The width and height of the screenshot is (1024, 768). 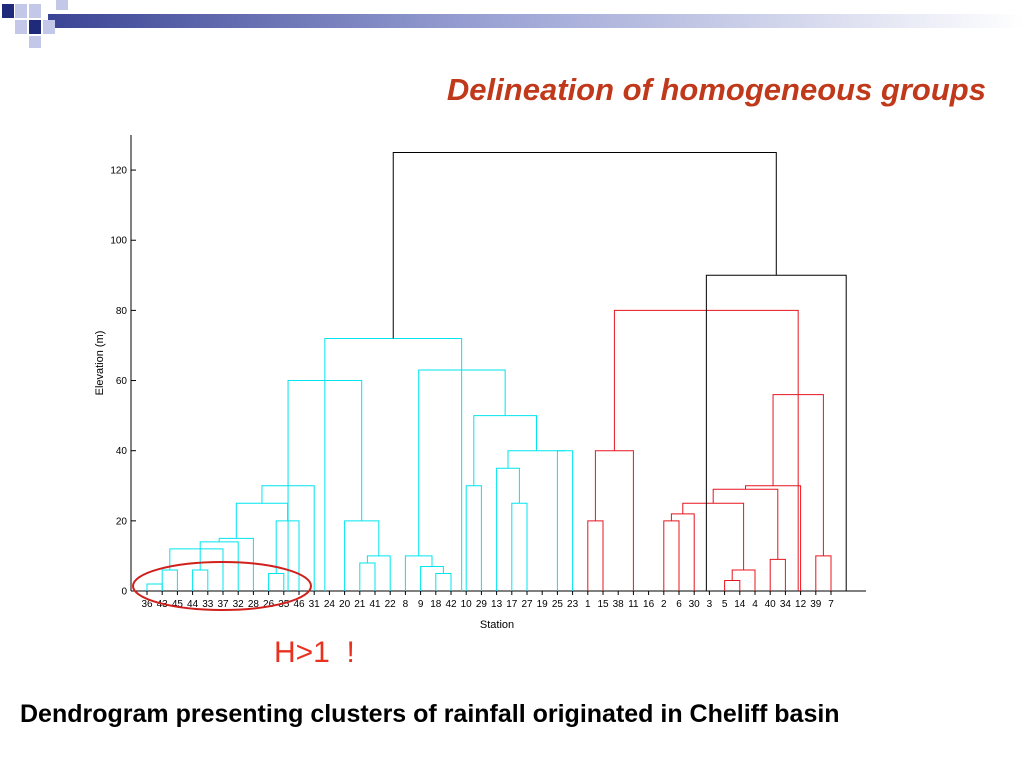 I want to click on y-tick-label: 100, so click(x=118, y=241).